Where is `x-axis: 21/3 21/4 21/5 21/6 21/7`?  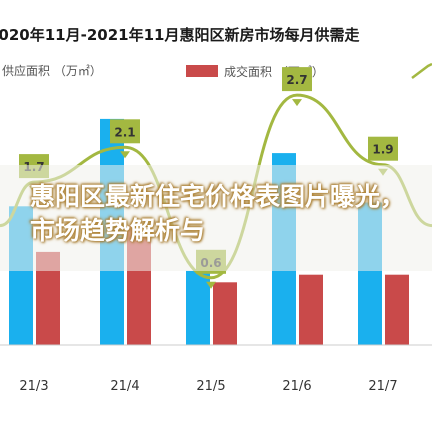
x-axis: 21/3 21/4 21/5 21/6 21/7 is located at coordinates (216, 369).